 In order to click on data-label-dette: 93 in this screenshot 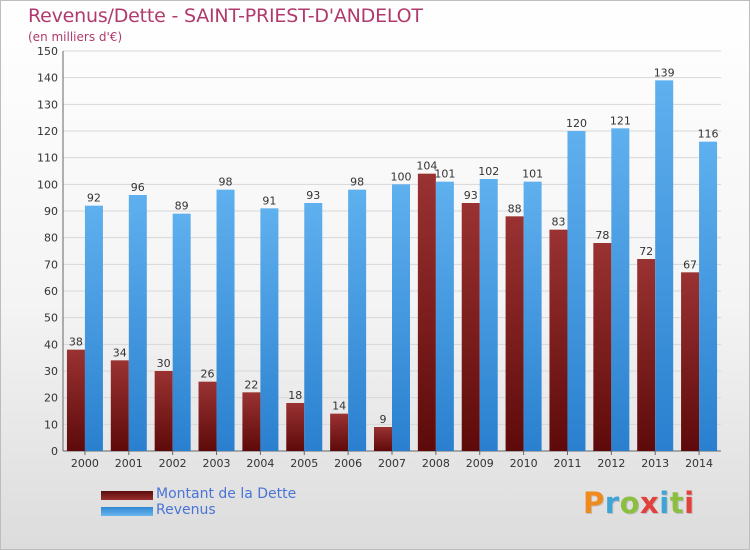, I will do `click(471, 195)`.